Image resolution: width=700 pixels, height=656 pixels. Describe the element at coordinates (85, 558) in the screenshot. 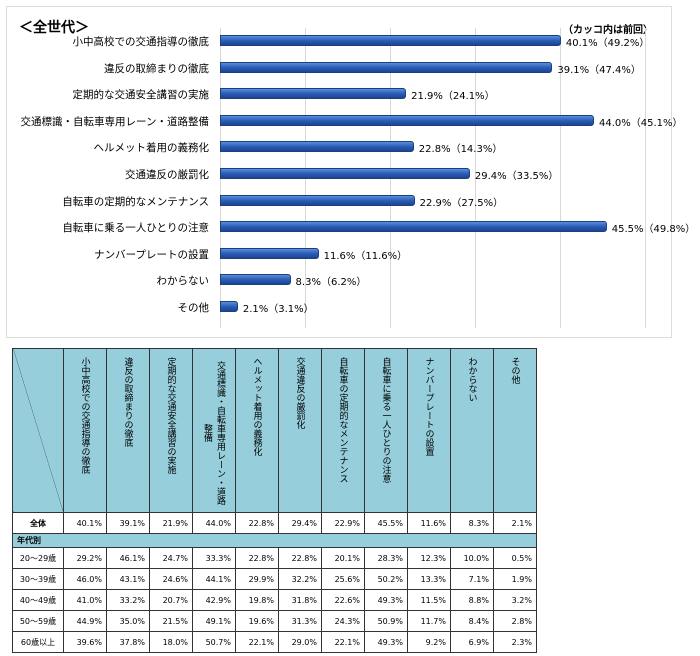

I see `cell: 29.2%` at that location.